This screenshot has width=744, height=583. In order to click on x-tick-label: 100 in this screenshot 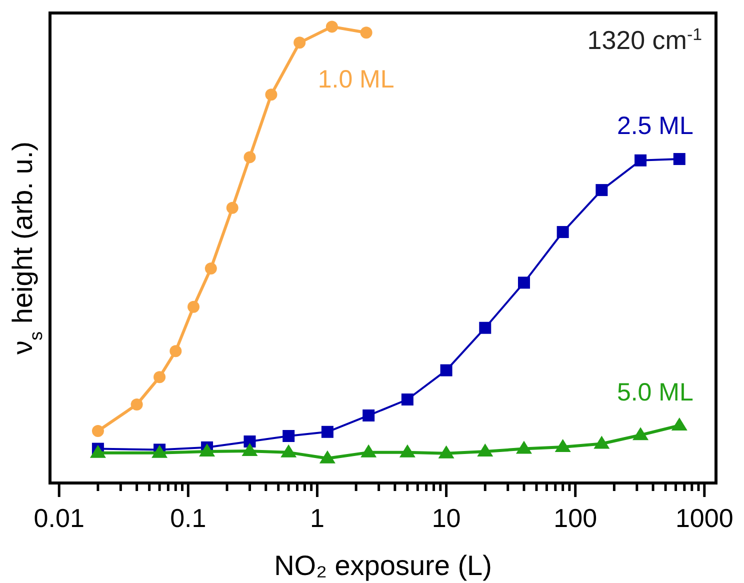, I will do `click(576, 518)`.